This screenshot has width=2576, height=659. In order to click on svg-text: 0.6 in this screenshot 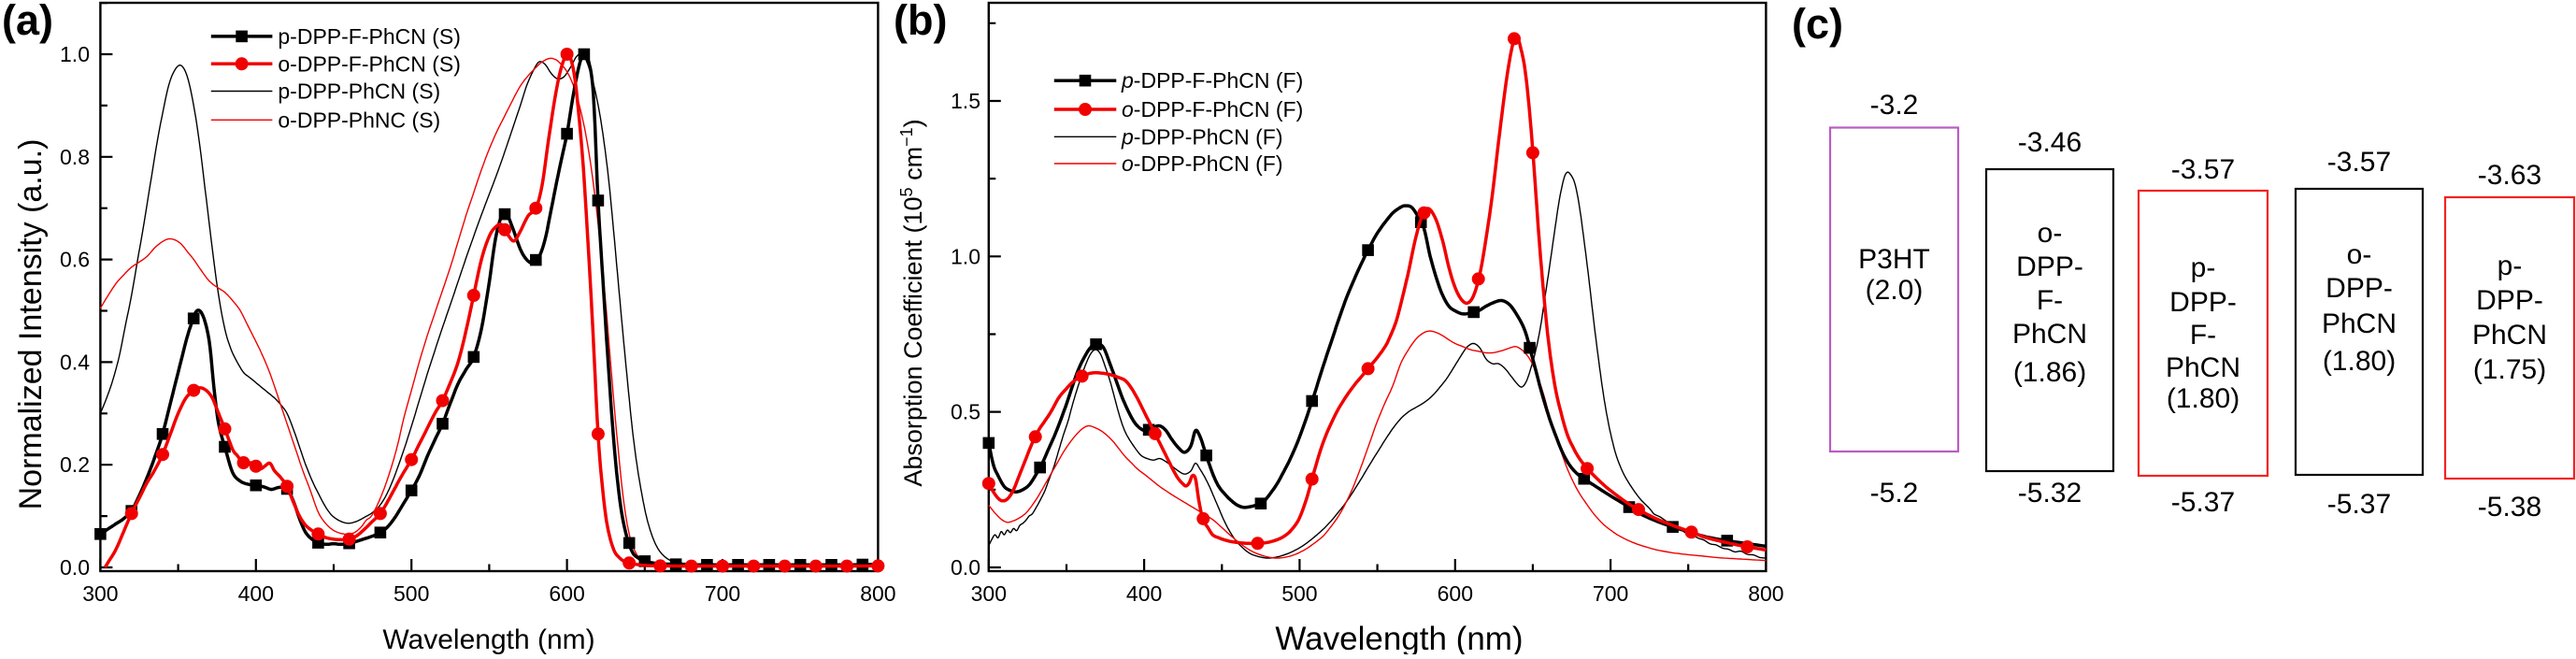, I will do `click(75, 260)`.